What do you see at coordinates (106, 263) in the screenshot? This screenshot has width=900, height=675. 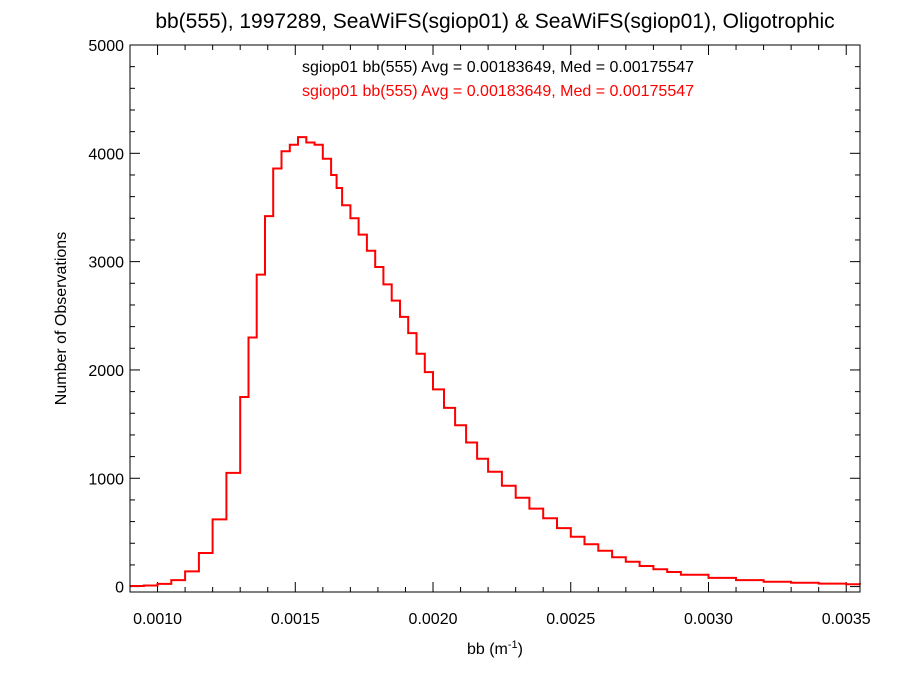 I see `y-tick-label: 3000` at bounding box center [106, 263].